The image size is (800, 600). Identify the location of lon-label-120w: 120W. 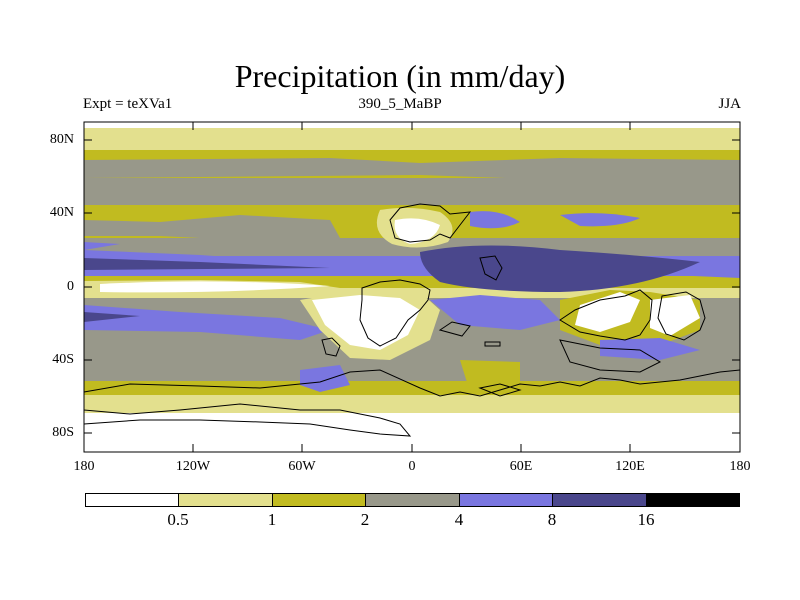
(193, 466).